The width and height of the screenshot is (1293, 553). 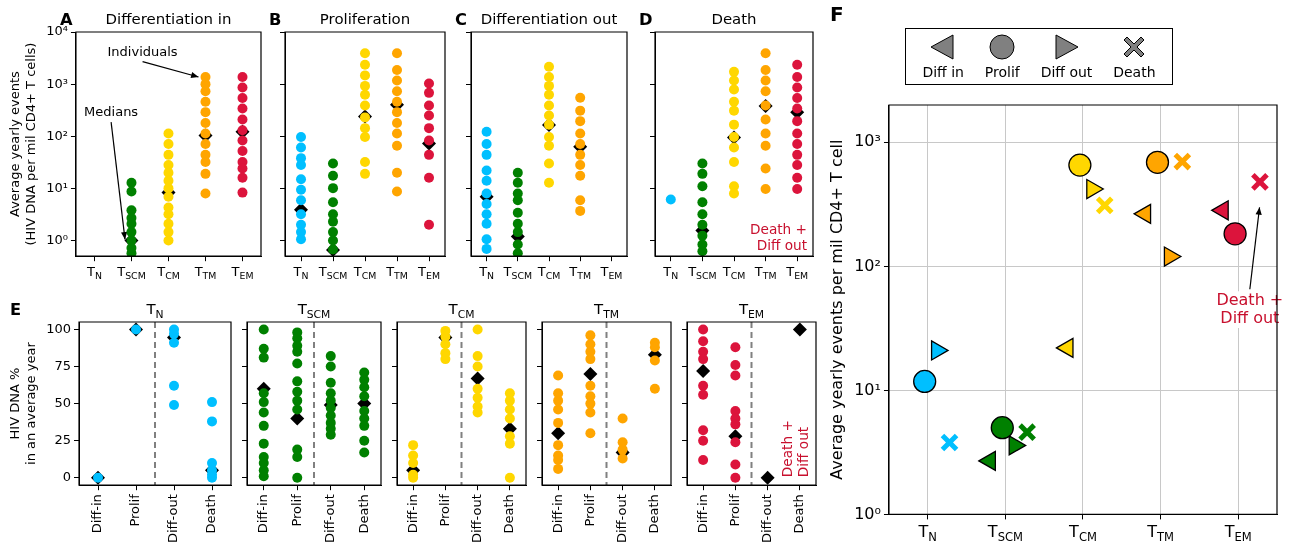 I want to click on text: B, so click(x=275, y=19).